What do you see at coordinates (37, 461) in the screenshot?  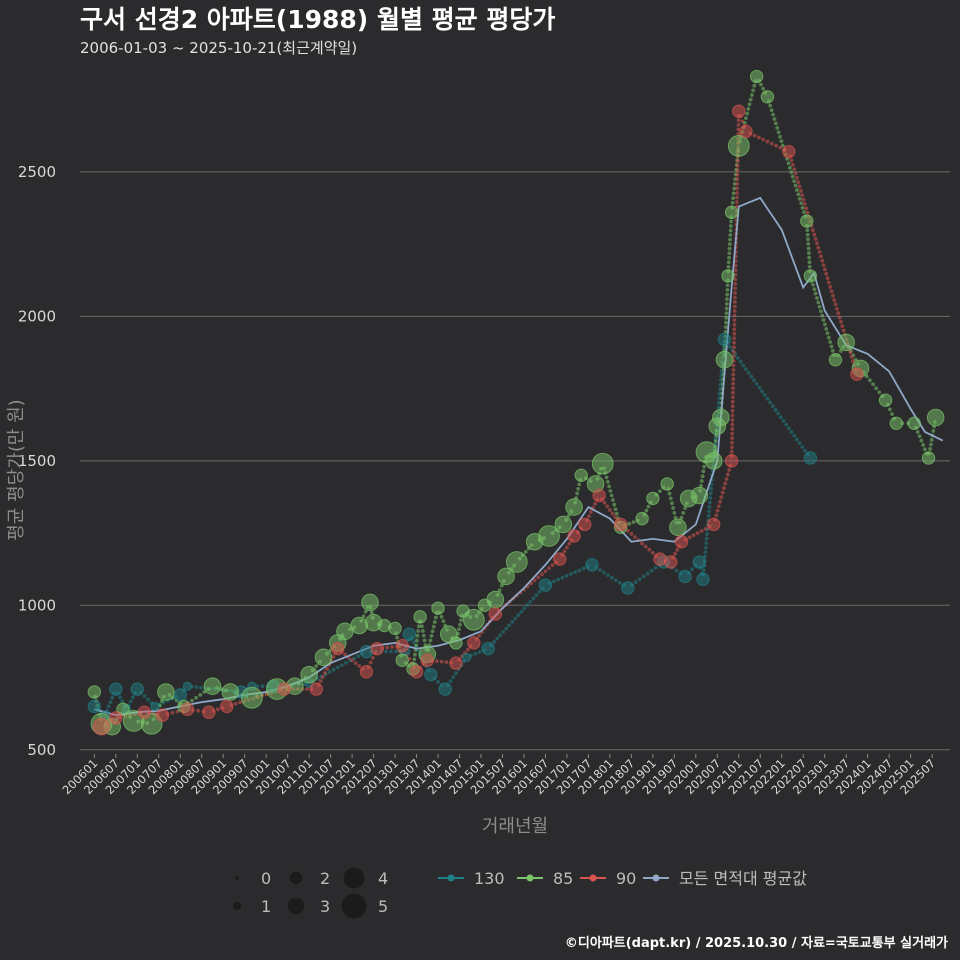 I see `y-axis-ticks: 500 1000 1500 2000 2500` at bounding box center [37, 461].